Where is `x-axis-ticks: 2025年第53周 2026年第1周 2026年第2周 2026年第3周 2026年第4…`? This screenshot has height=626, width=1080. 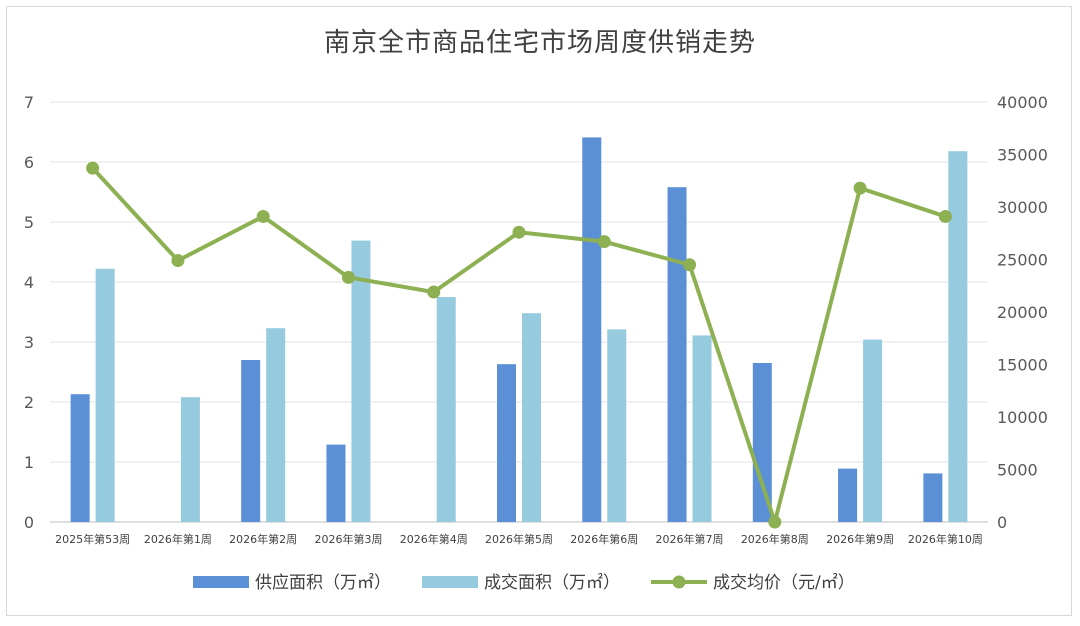 x-axis-ticks: 2025年第53周 2026年第1周 2026年第2周 2026年第3周 2026年第4… is located at coordinates (519, 539).